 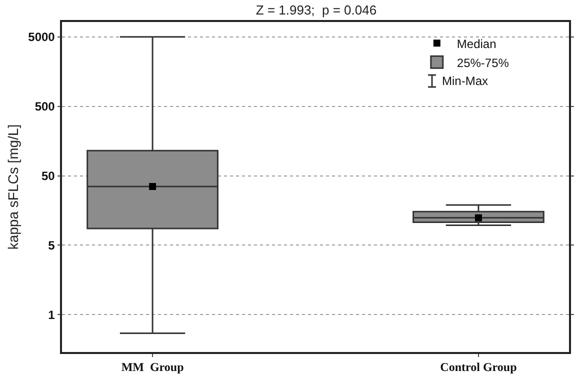 What do you see at coordinates (45, 107) in the screenshot?
I see `y-tick-label: 500` at bounding box center [45, 107].